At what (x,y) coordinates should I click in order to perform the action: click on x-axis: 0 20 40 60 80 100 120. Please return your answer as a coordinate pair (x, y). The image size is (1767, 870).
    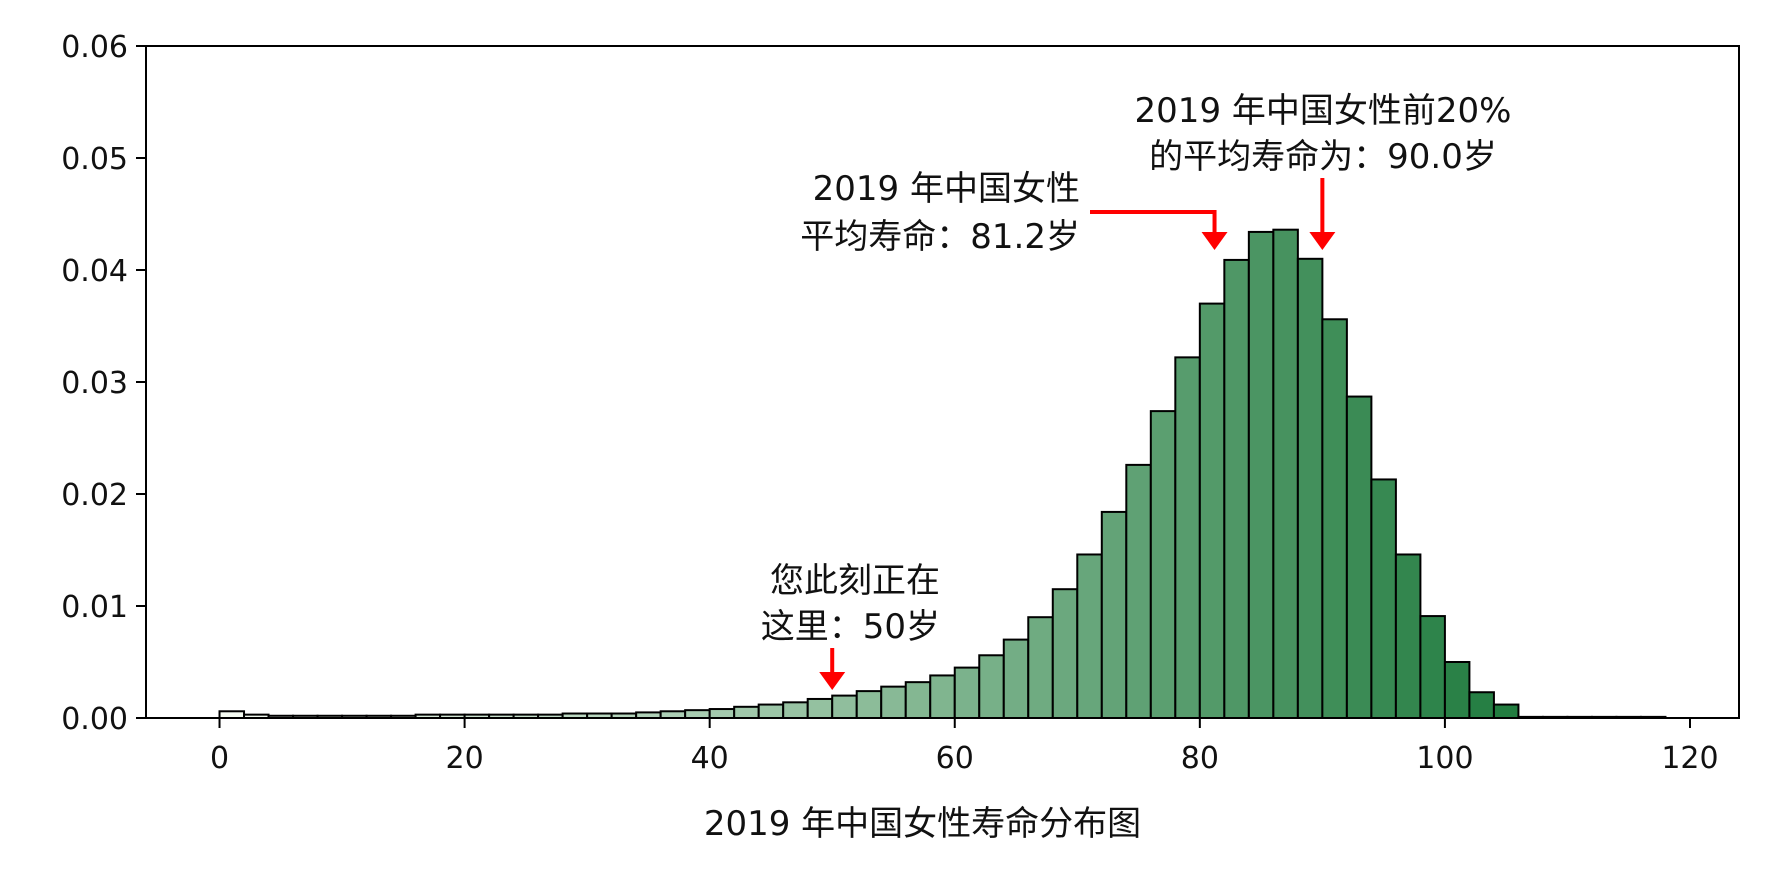
    Looking at the image, I should click on (964, 747).